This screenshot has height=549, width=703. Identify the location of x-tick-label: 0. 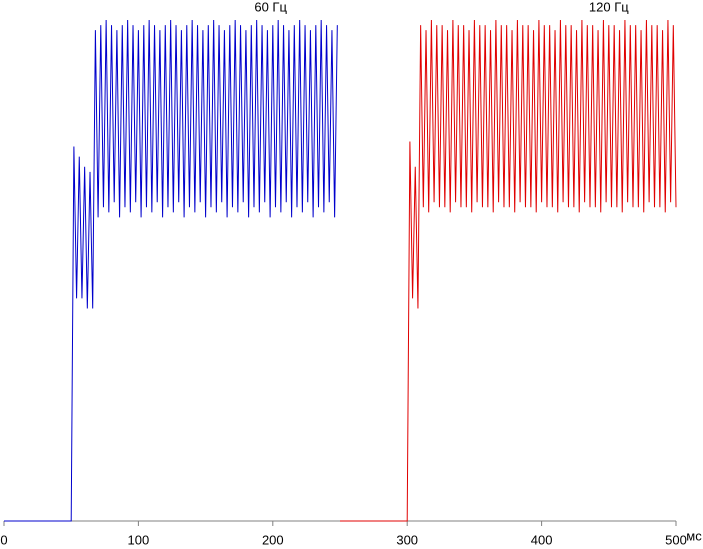
(3, 539).